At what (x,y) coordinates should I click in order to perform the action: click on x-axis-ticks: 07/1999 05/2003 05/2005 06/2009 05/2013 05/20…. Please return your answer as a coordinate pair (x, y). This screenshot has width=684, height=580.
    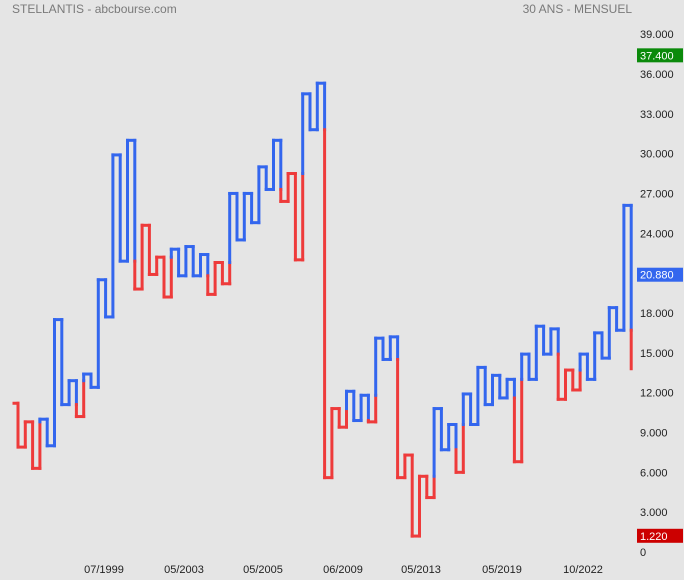
    Looking at the image, I should click on (343, 570).